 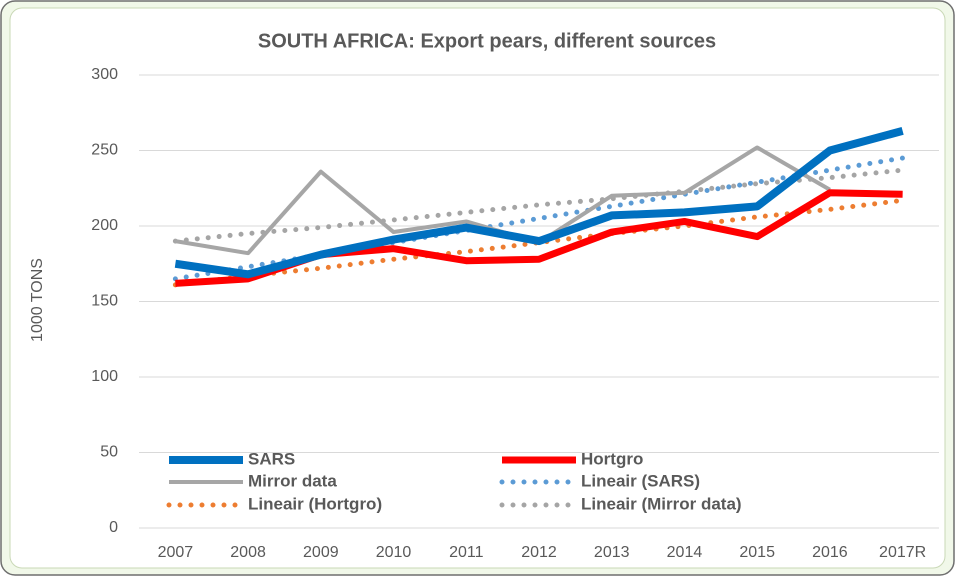 I want to click on x-tick-label: 2007, so click(x=176, y=552).